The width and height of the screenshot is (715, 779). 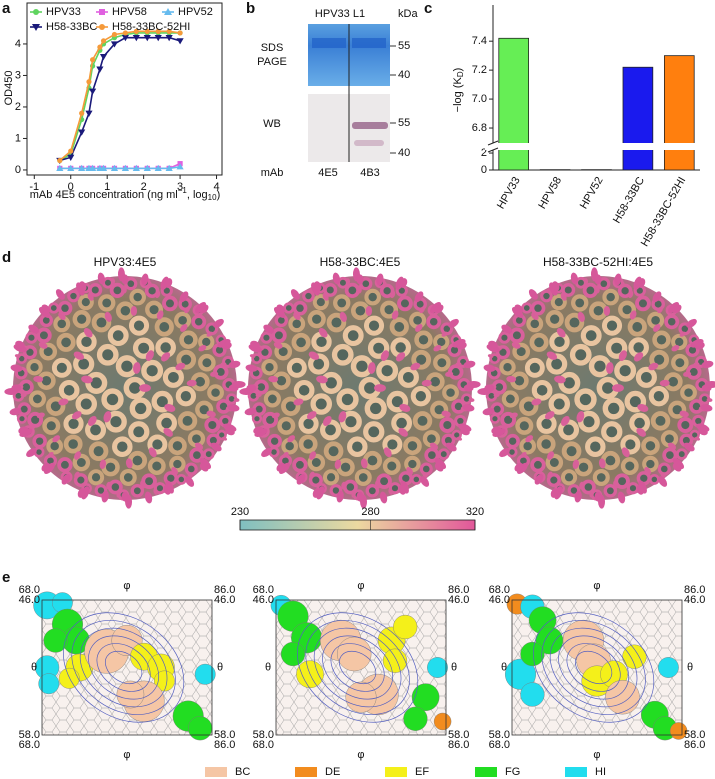 I want to click on capsid-map, so click(x=125, y=388).